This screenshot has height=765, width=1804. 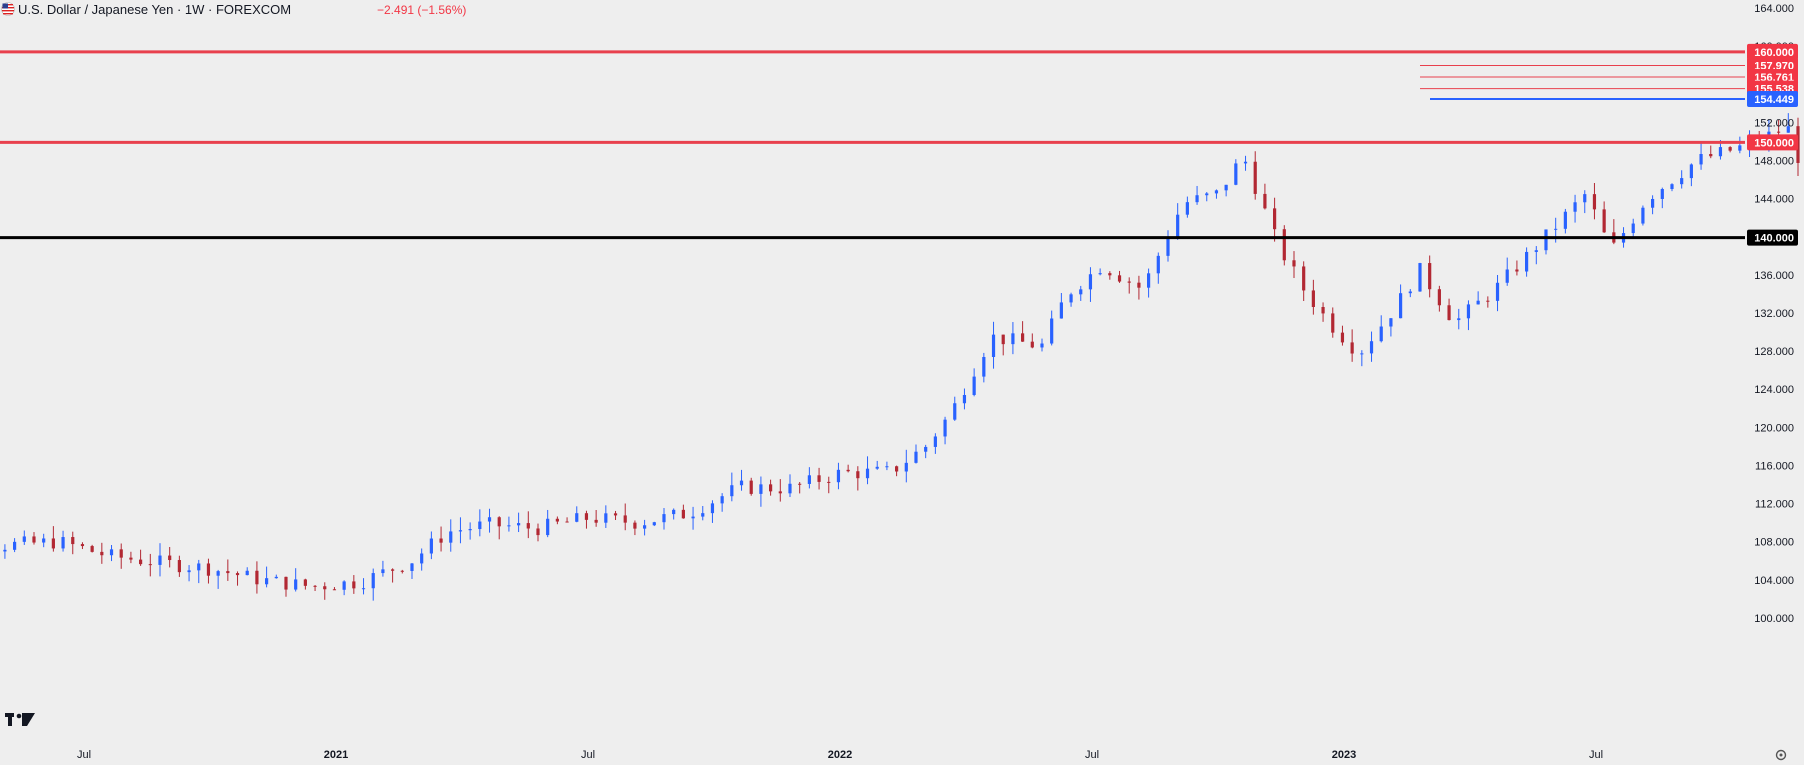 I want to click on y-tick-label: 136.000, so click(x=1774, y=276).